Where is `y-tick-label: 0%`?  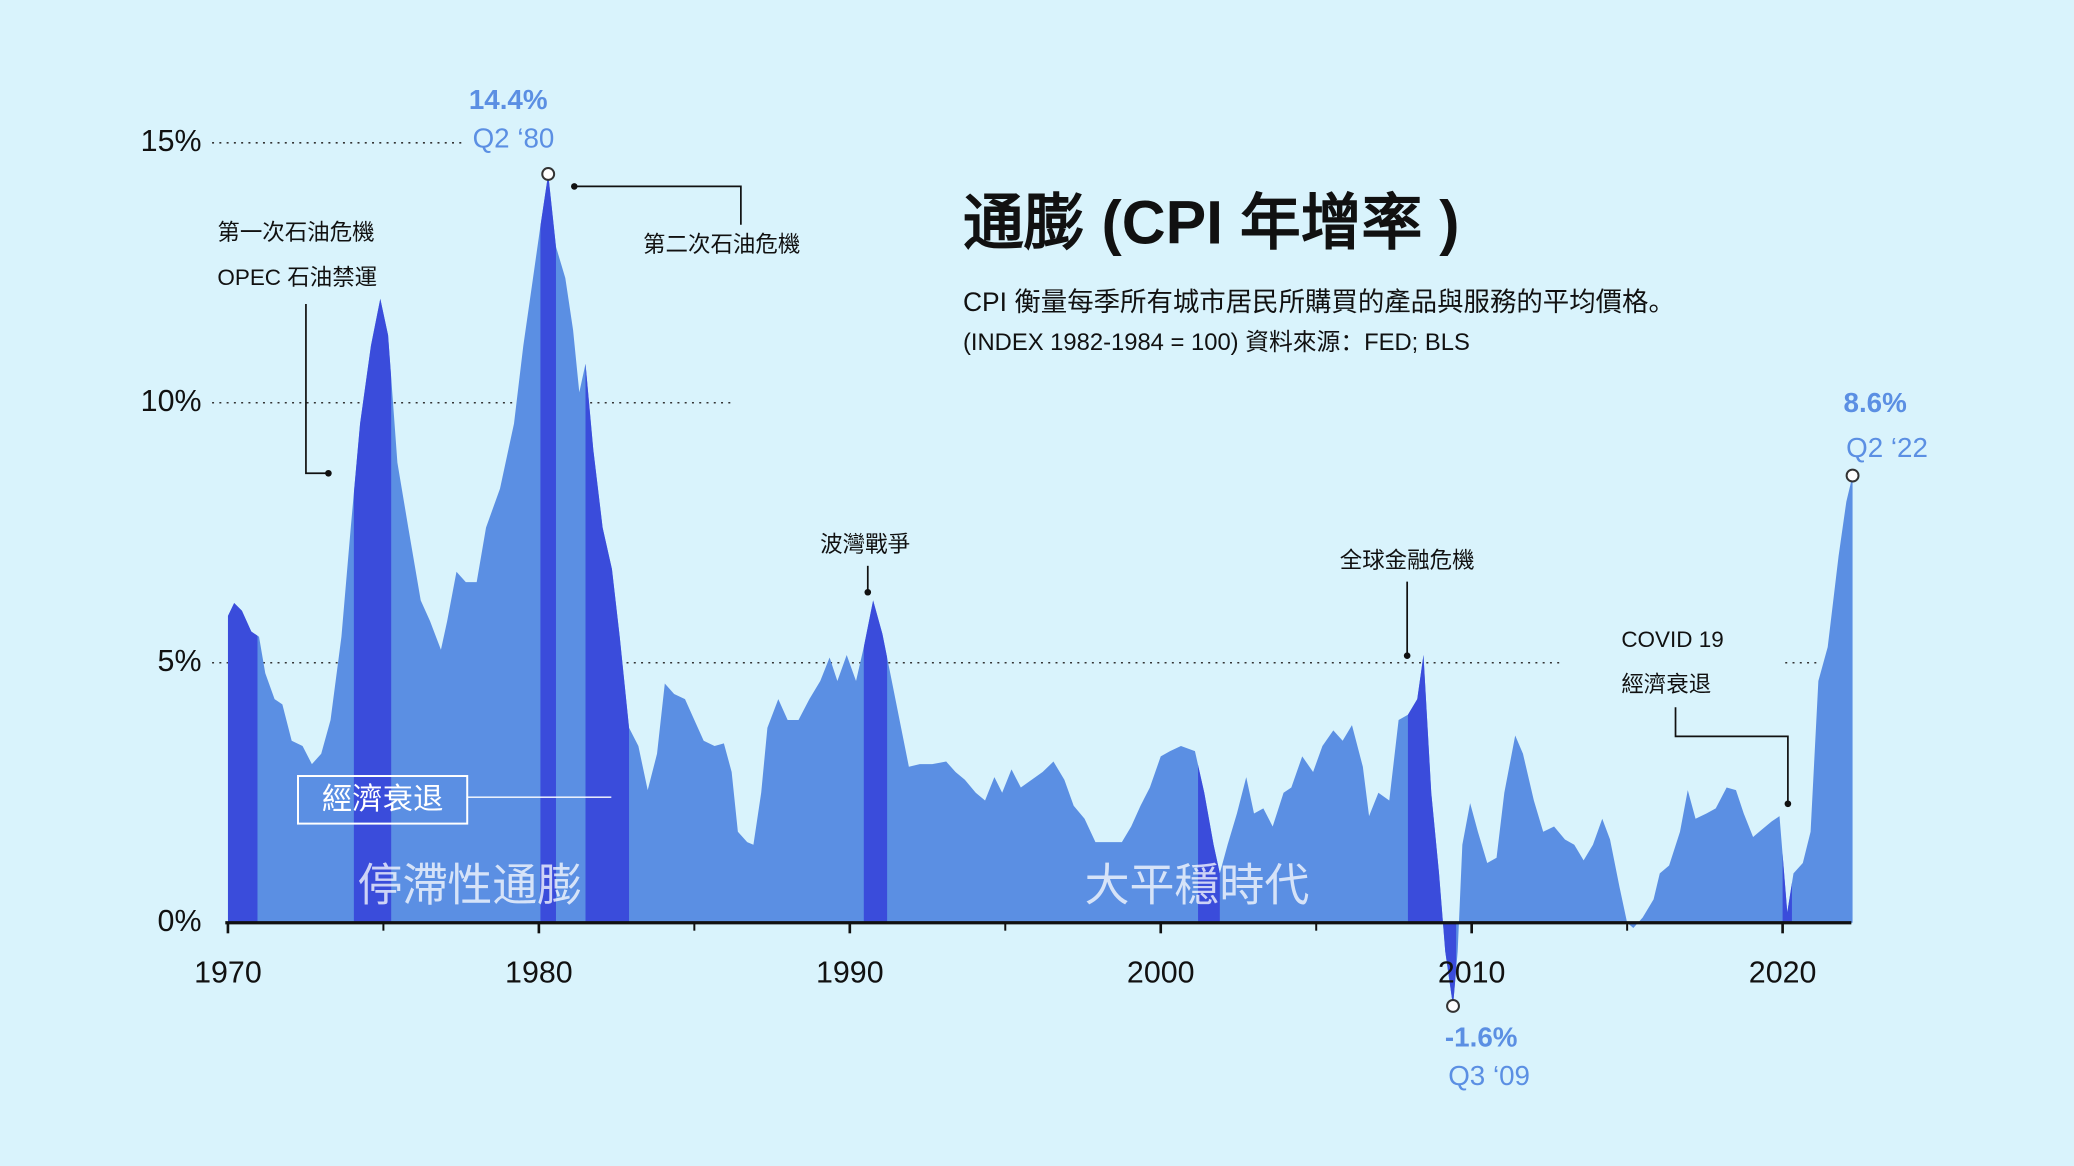
y-tick-label: 0% is located at coordinates (180, 921).